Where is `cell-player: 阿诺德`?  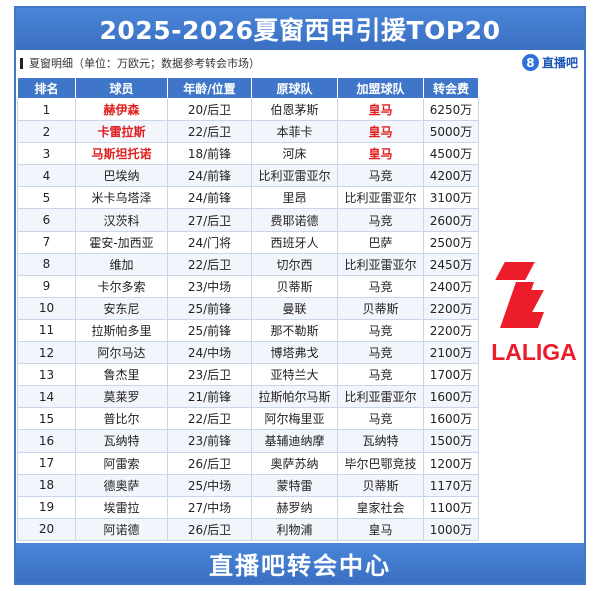
cell-player: 阿诺德 is located at coordinates (121, 529).